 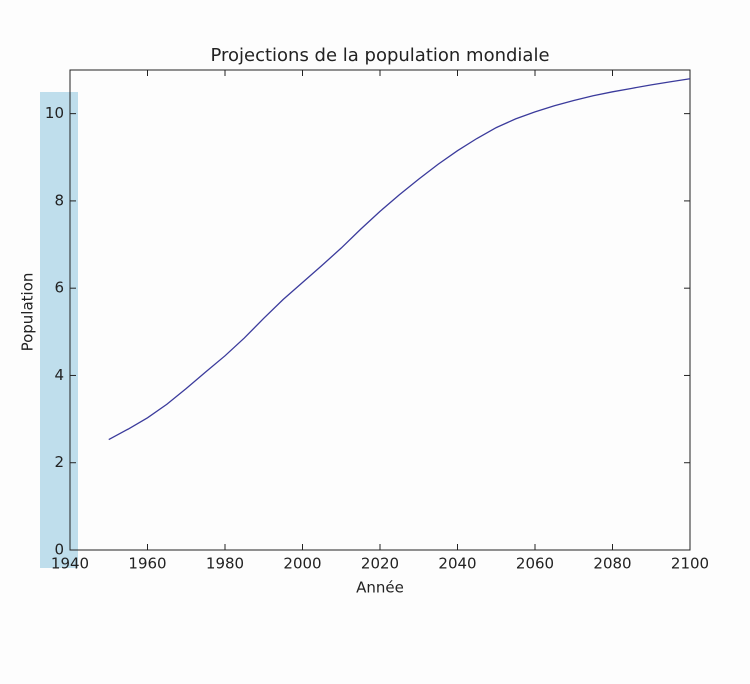 I want to click on selection-highlight, so click(x=59, y=330).